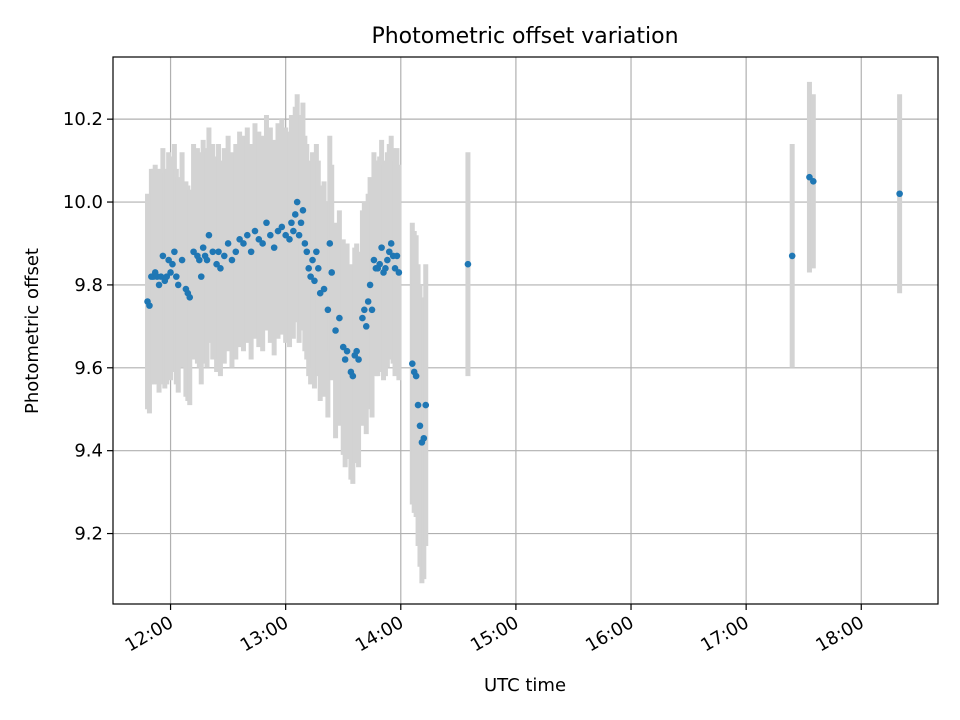 The width and height of the screenshot is (960, 720). Describe the element at coordinates (83, 119) in the screenshot. I see `y-tick-label: 10.2` at that location.